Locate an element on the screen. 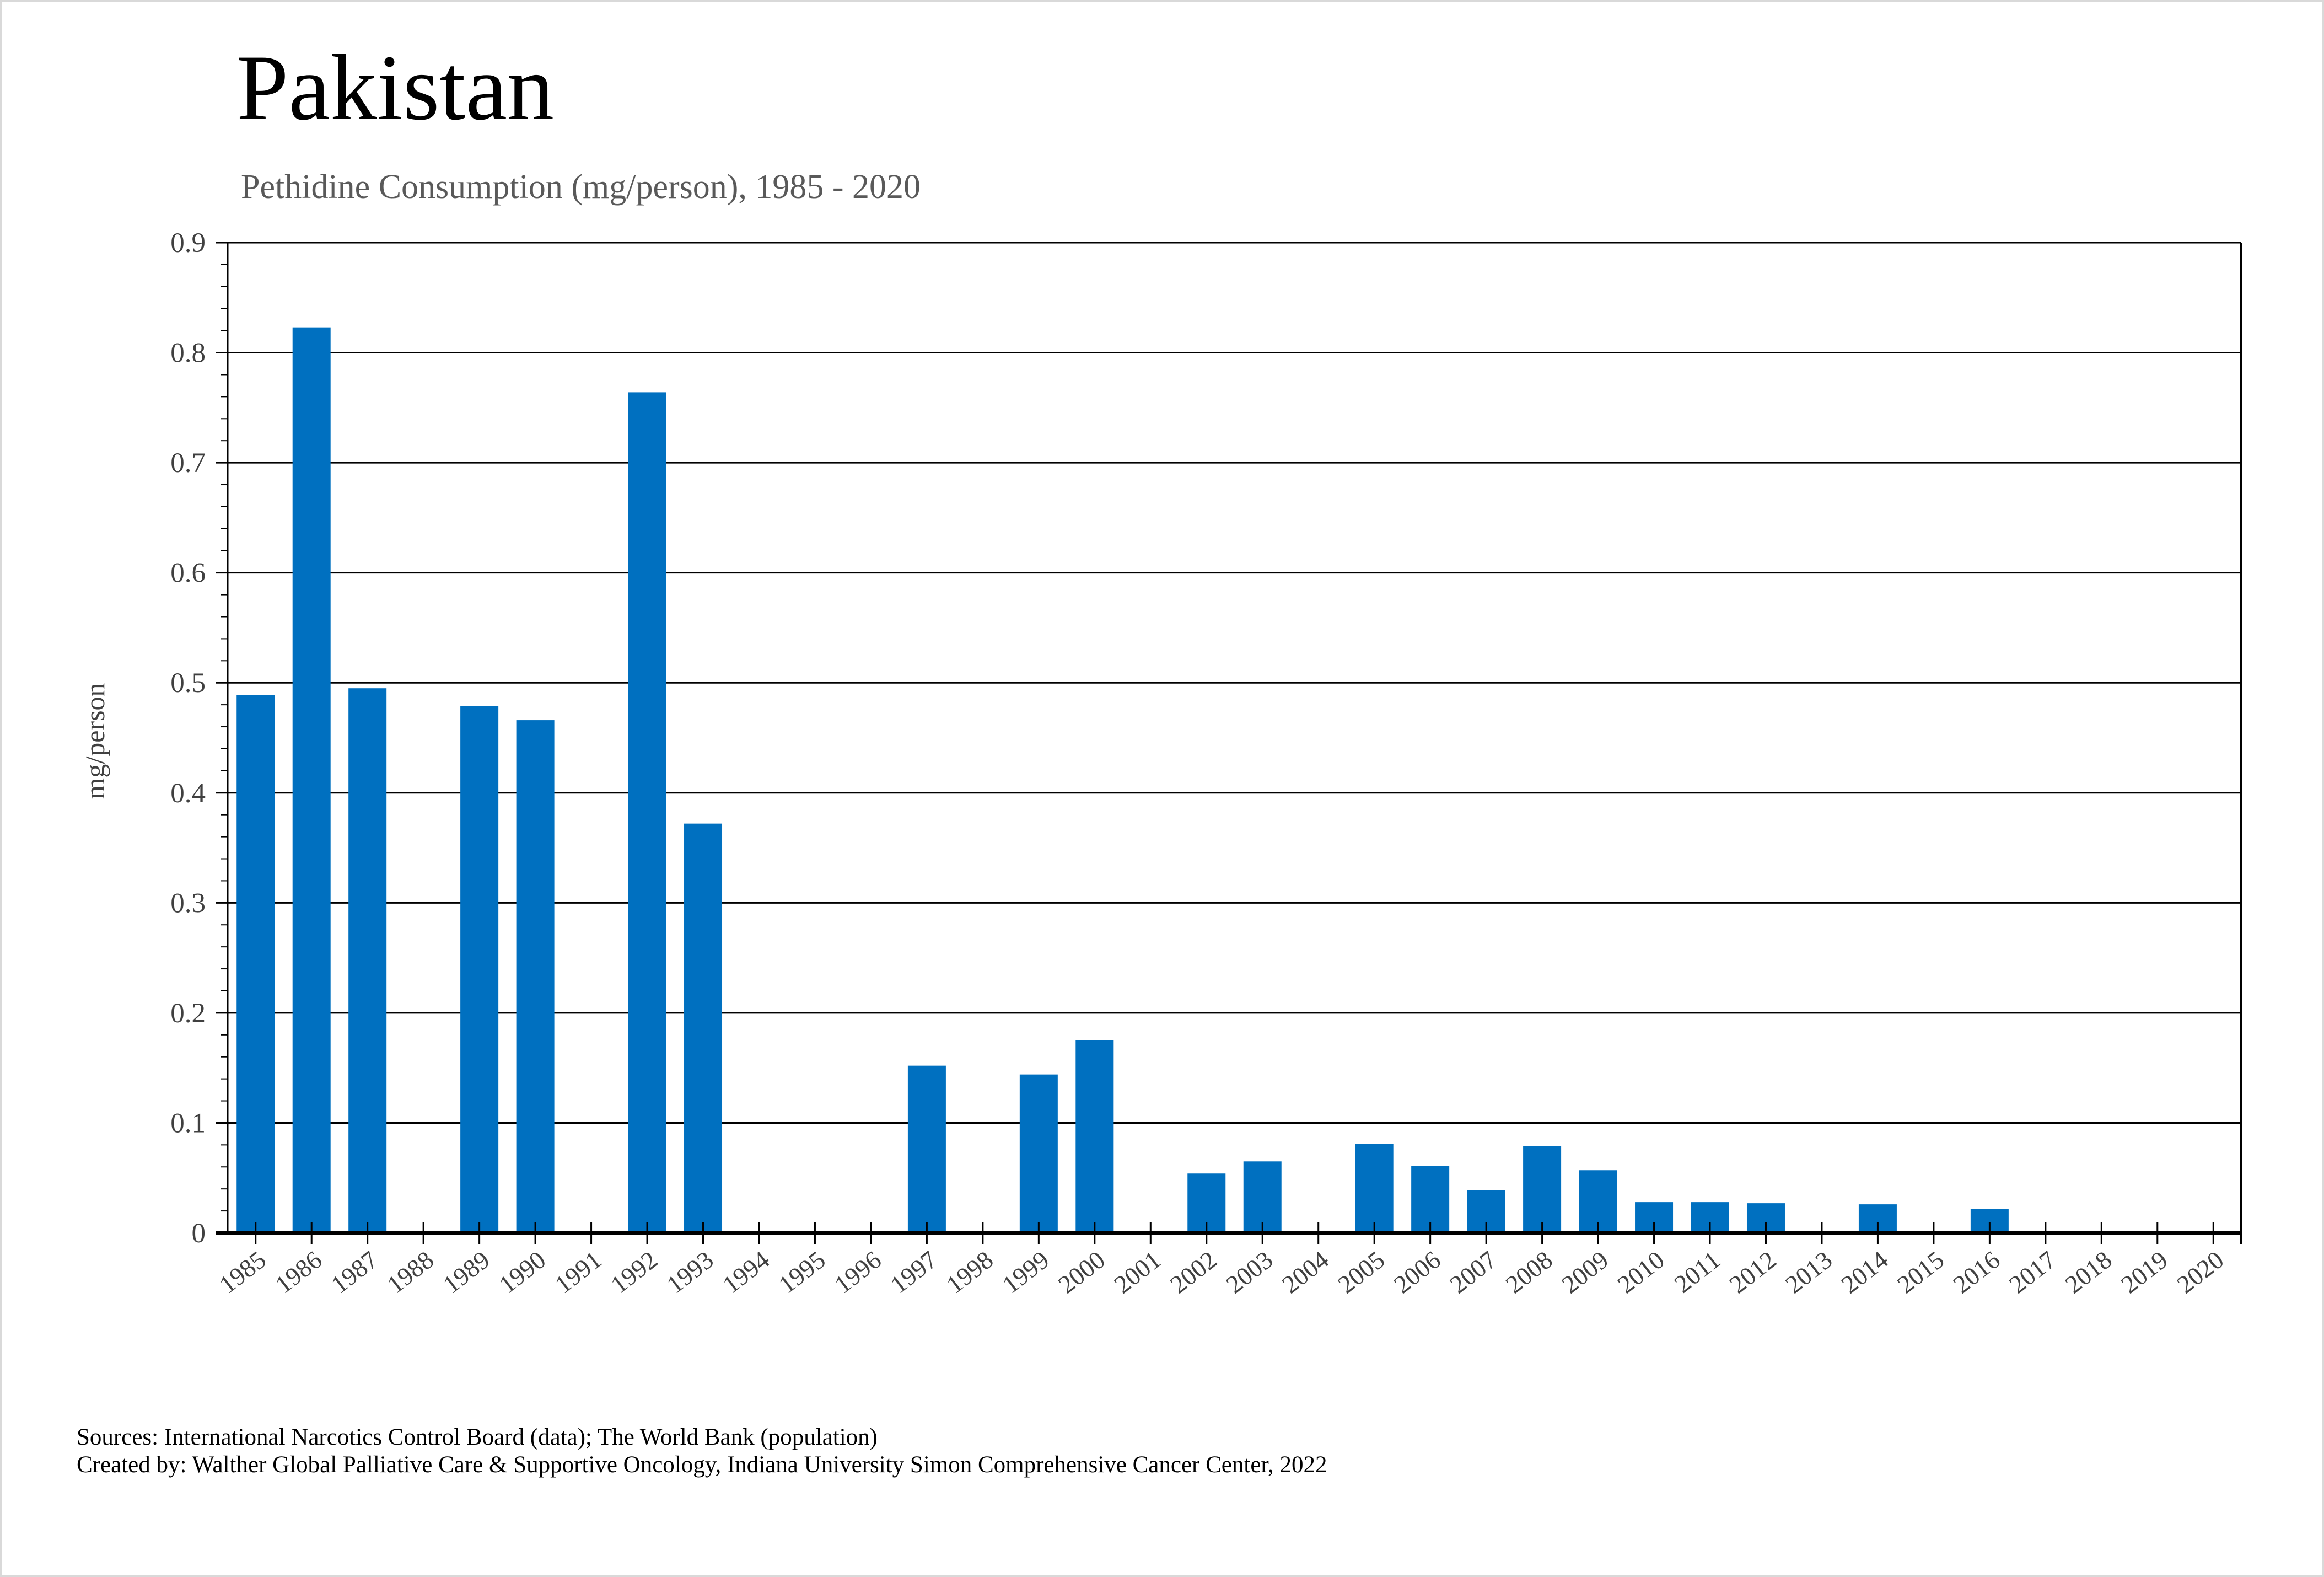 The height and width of the screenshot is (1577, 2324). x-tick-label: 2004 is located at coordinates (1306, 1273).